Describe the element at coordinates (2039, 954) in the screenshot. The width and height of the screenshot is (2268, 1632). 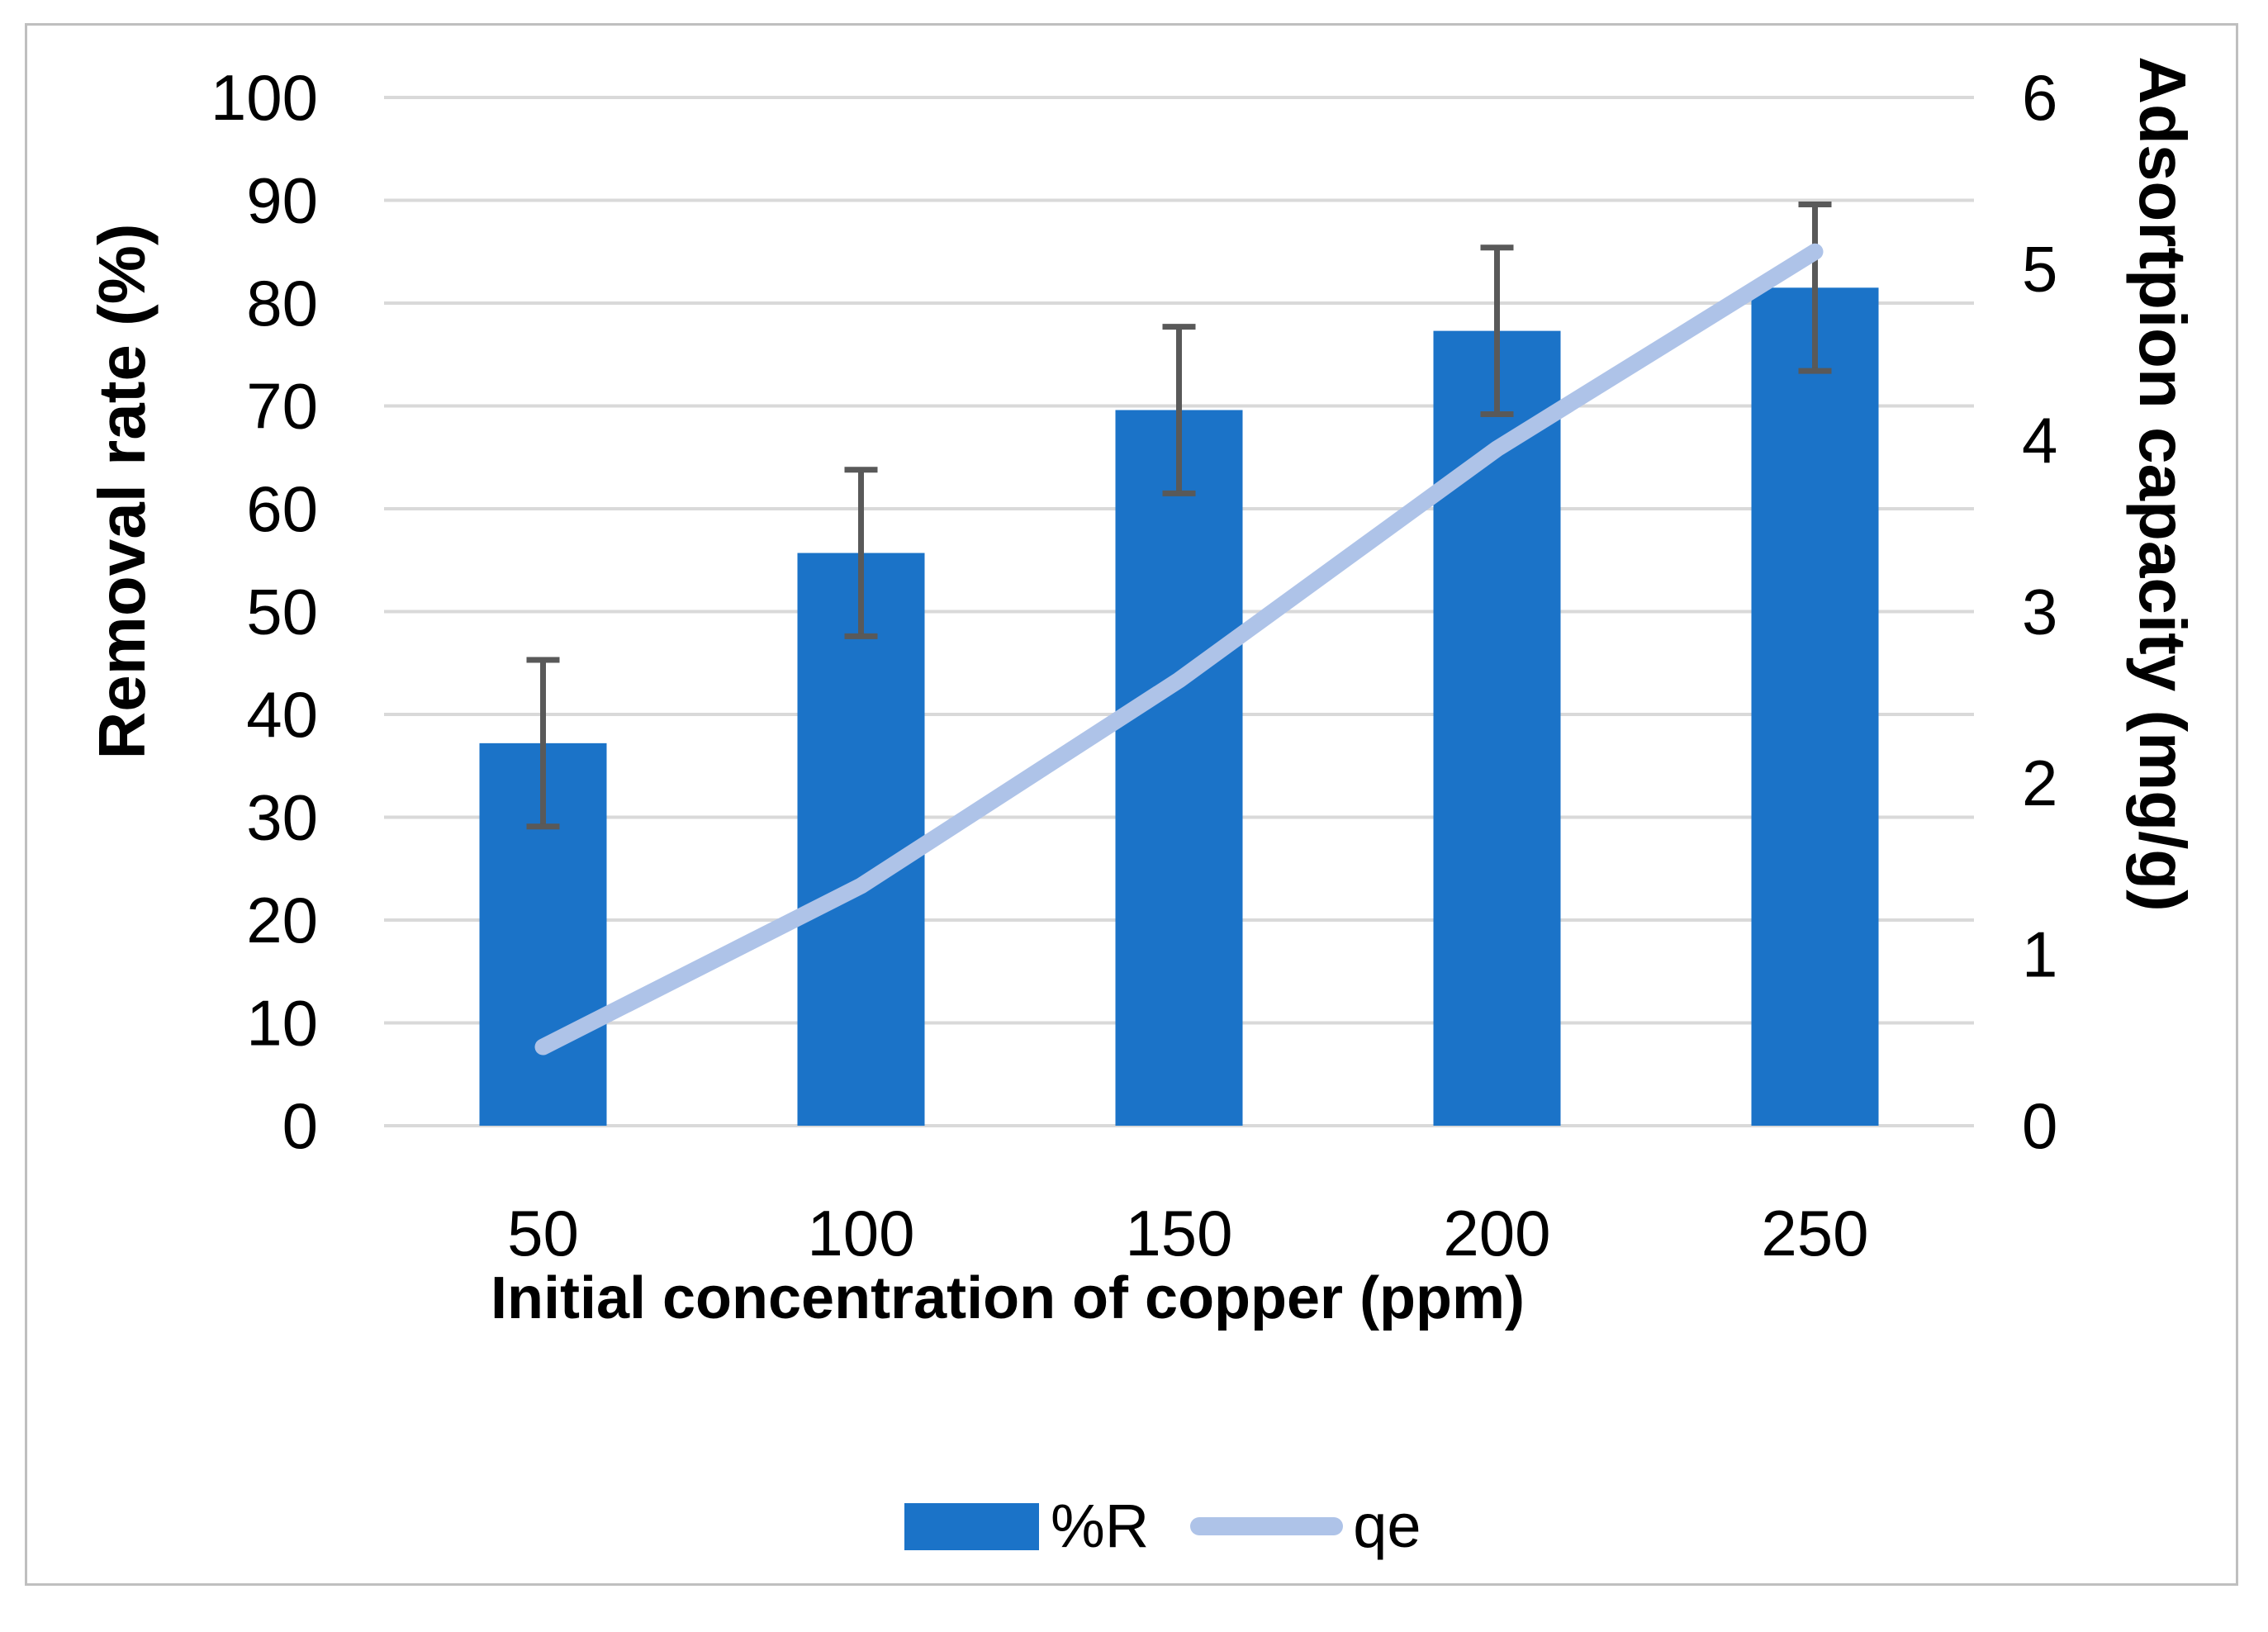
I see `right-axis-tick-label: 1` at that location.